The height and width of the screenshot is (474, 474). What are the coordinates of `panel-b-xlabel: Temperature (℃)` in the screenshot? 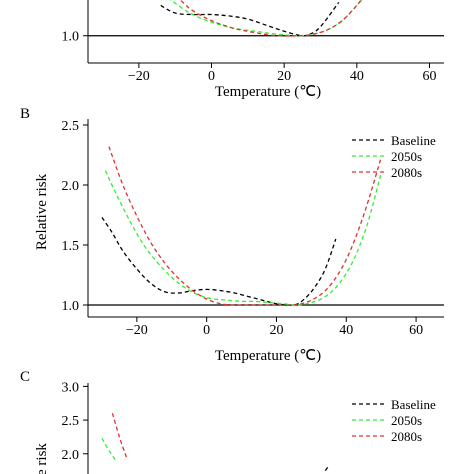 It's located at (268, 356).